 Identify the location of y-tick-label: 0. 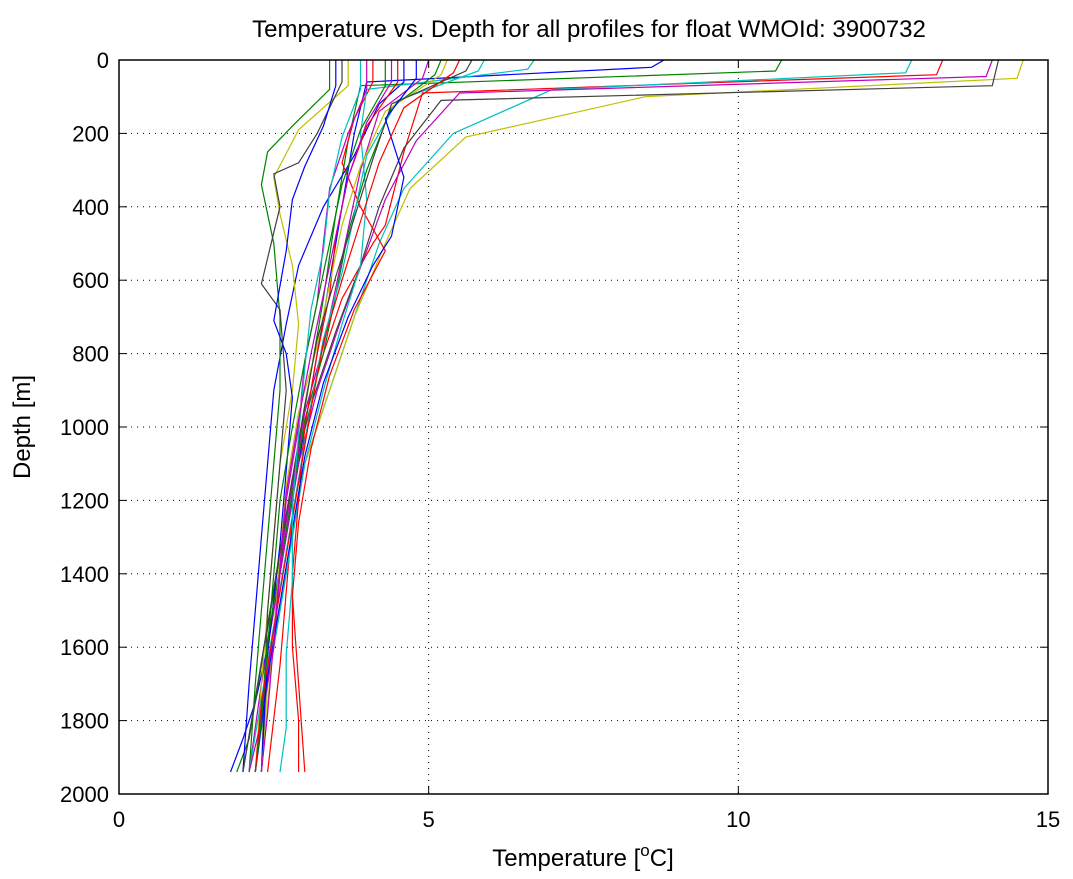
(103, 60).